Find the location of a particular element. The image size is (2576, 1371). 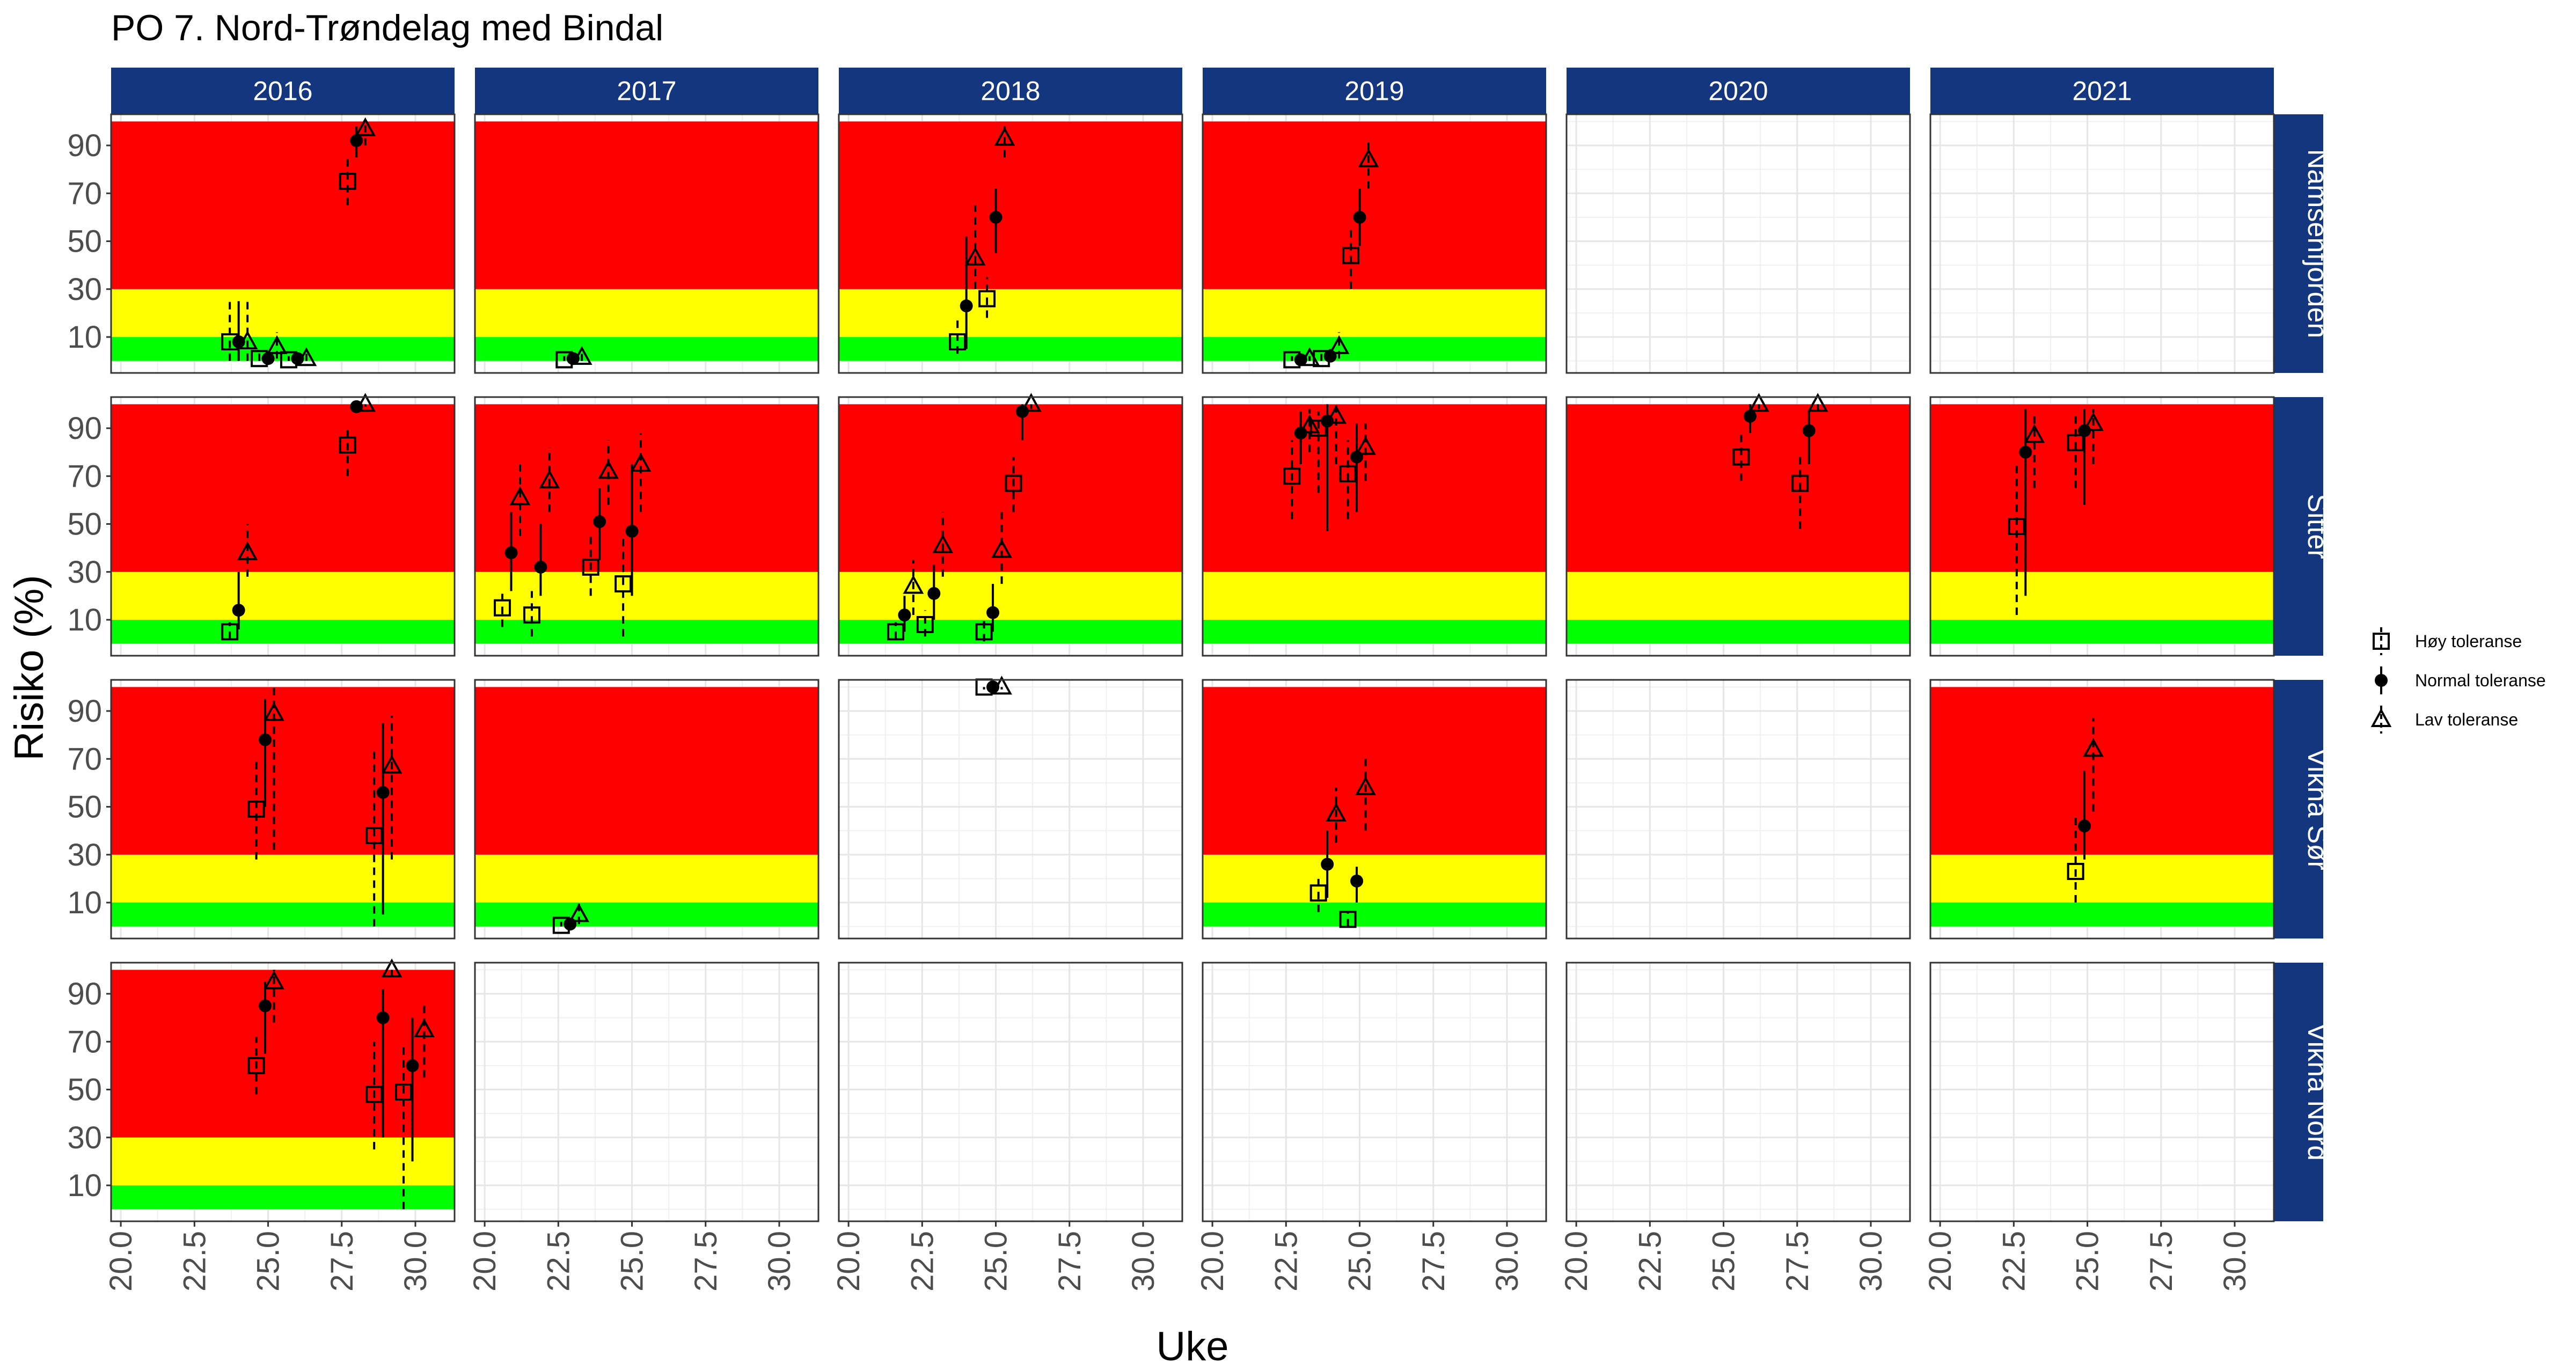

legend-key-marker is located at coordinates (2381, 641).